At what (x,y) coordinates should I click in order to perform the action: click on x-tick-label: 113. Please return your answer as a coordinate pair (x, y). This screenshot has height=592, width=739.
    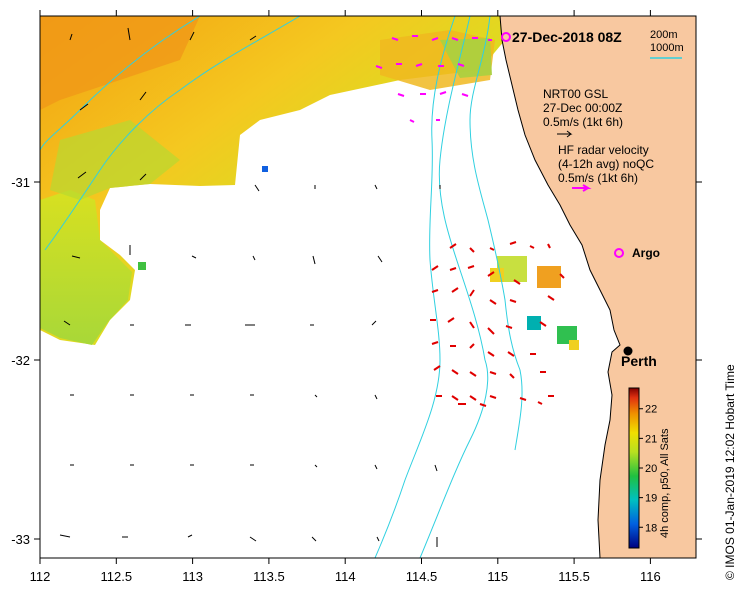
    Looking at the image, I should click on (192, 576).